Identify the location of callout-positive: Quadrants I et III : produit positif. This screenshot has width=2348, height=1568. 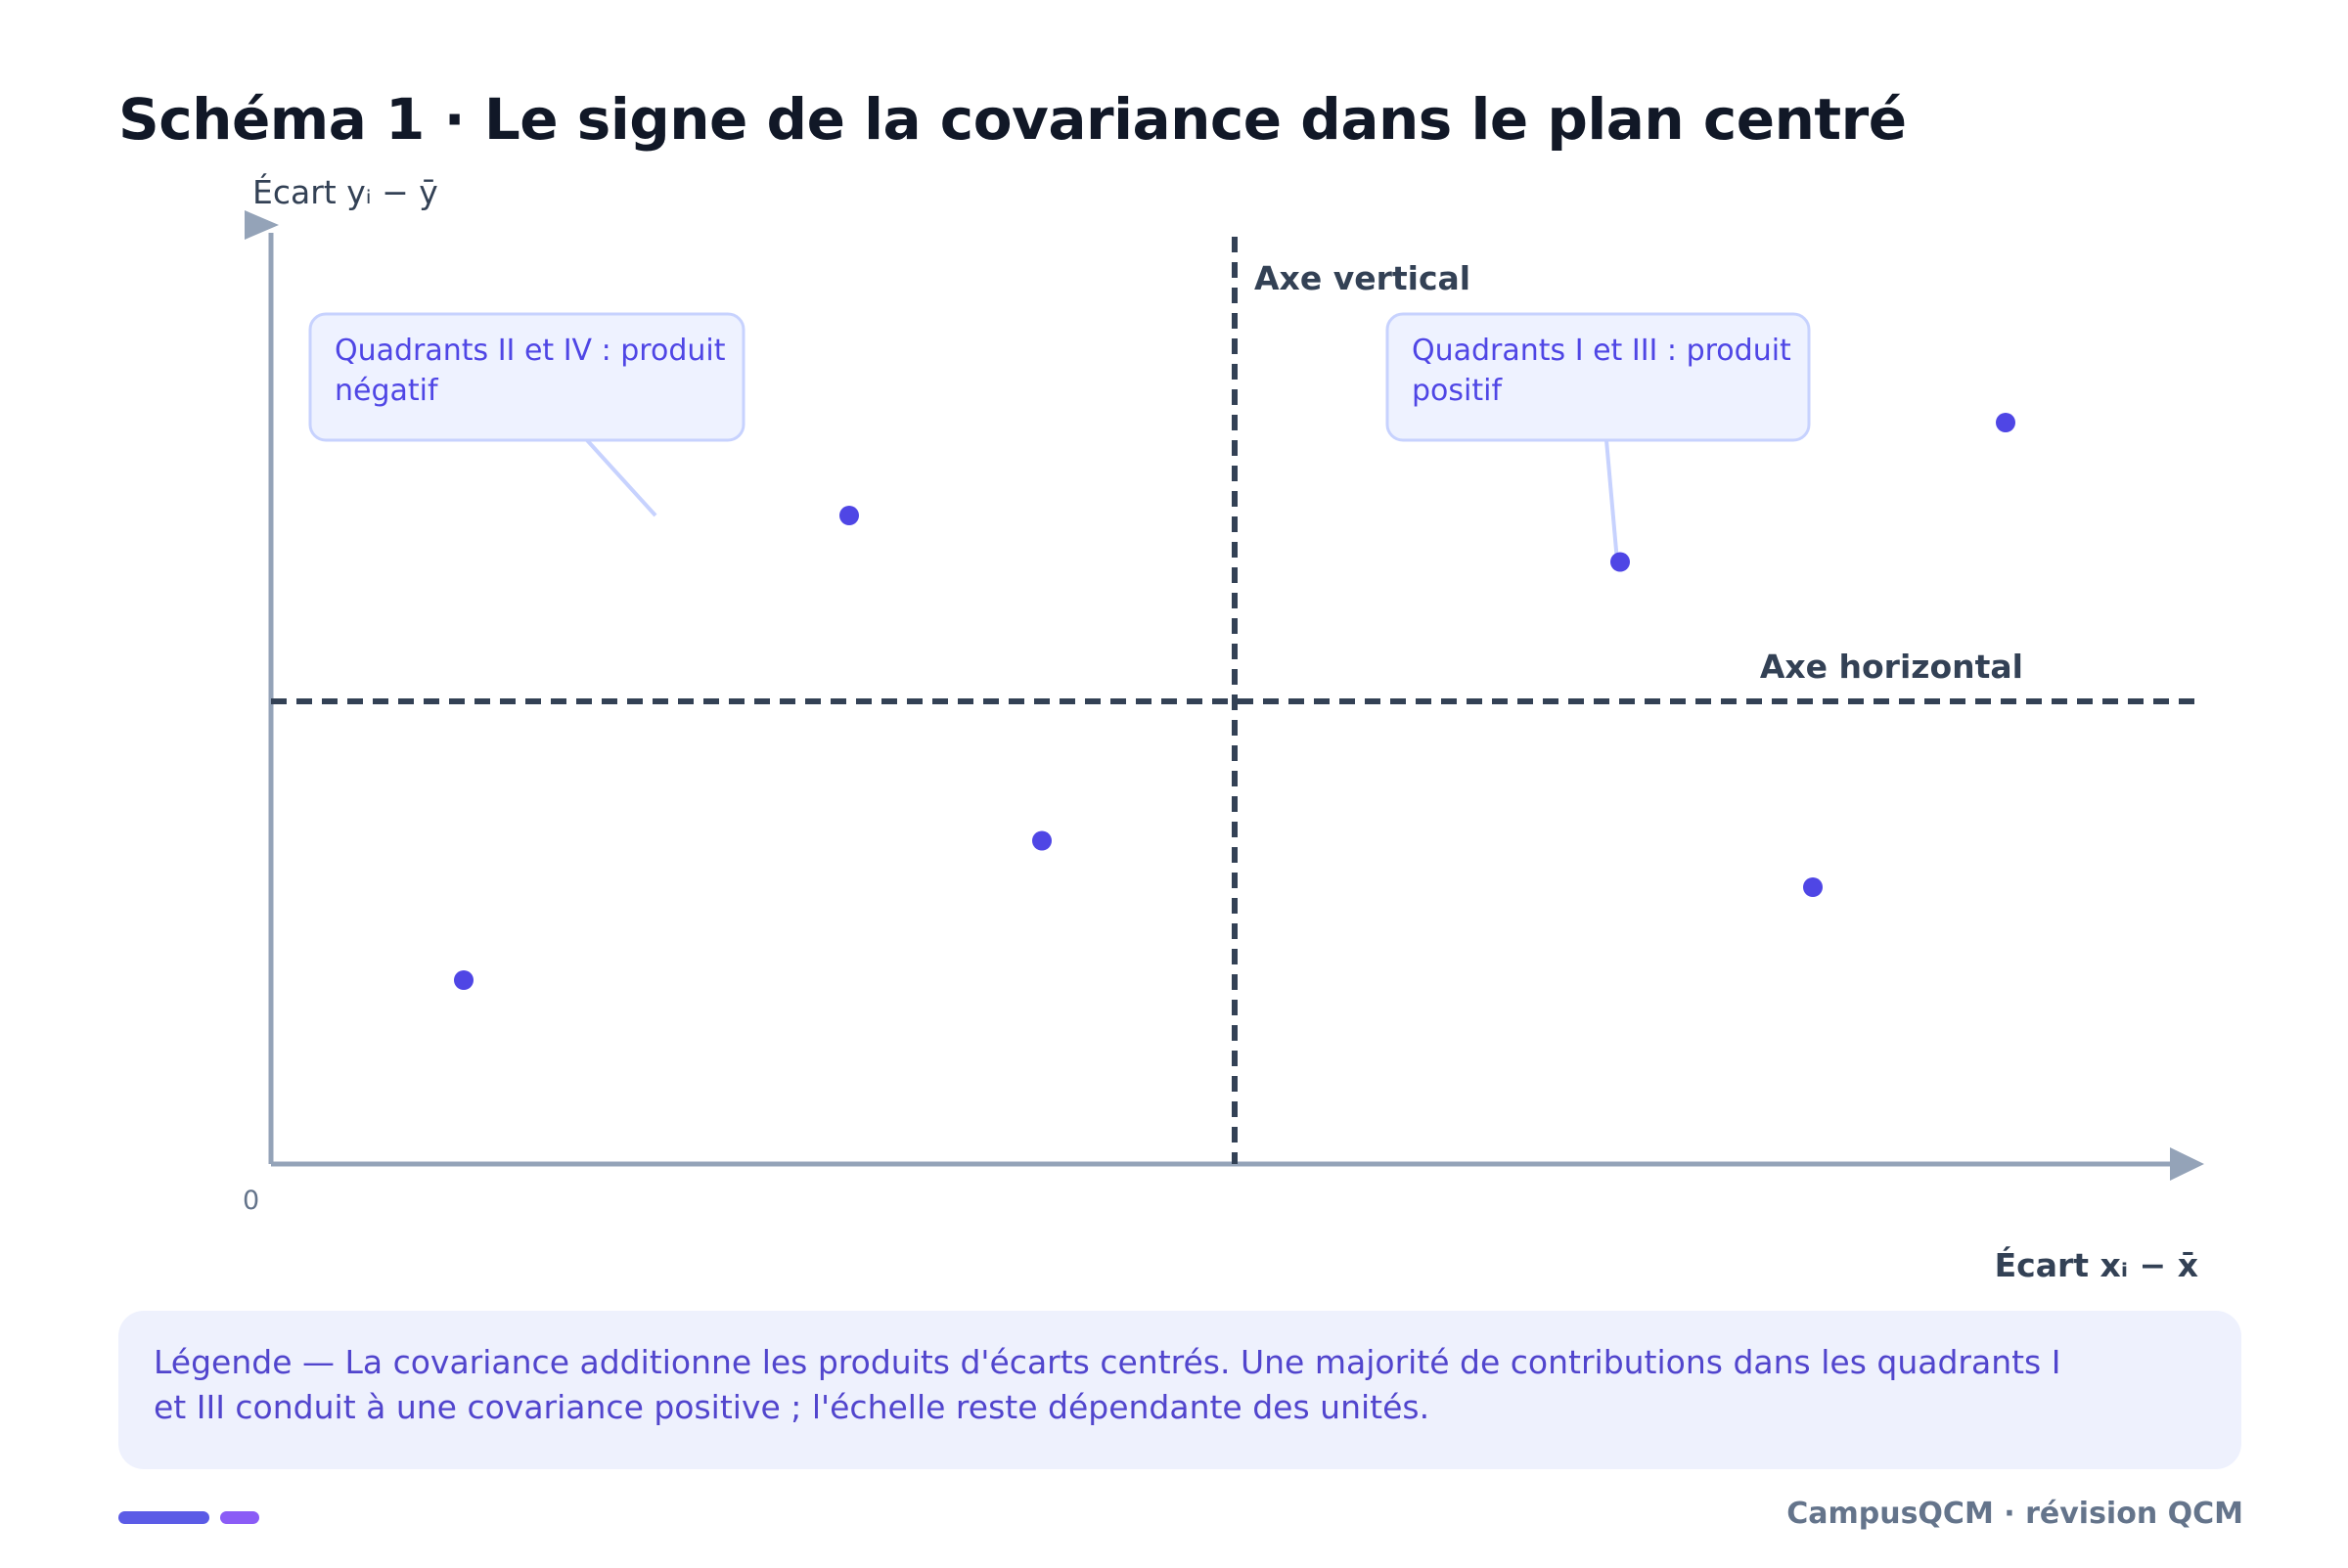
(1598, 377).